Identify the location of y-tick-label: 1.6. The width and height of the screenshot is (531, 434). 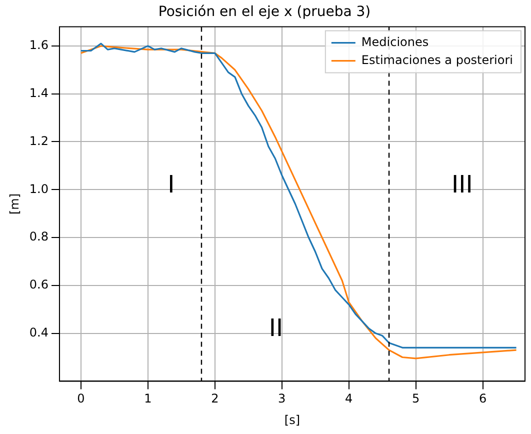
(38, 45).